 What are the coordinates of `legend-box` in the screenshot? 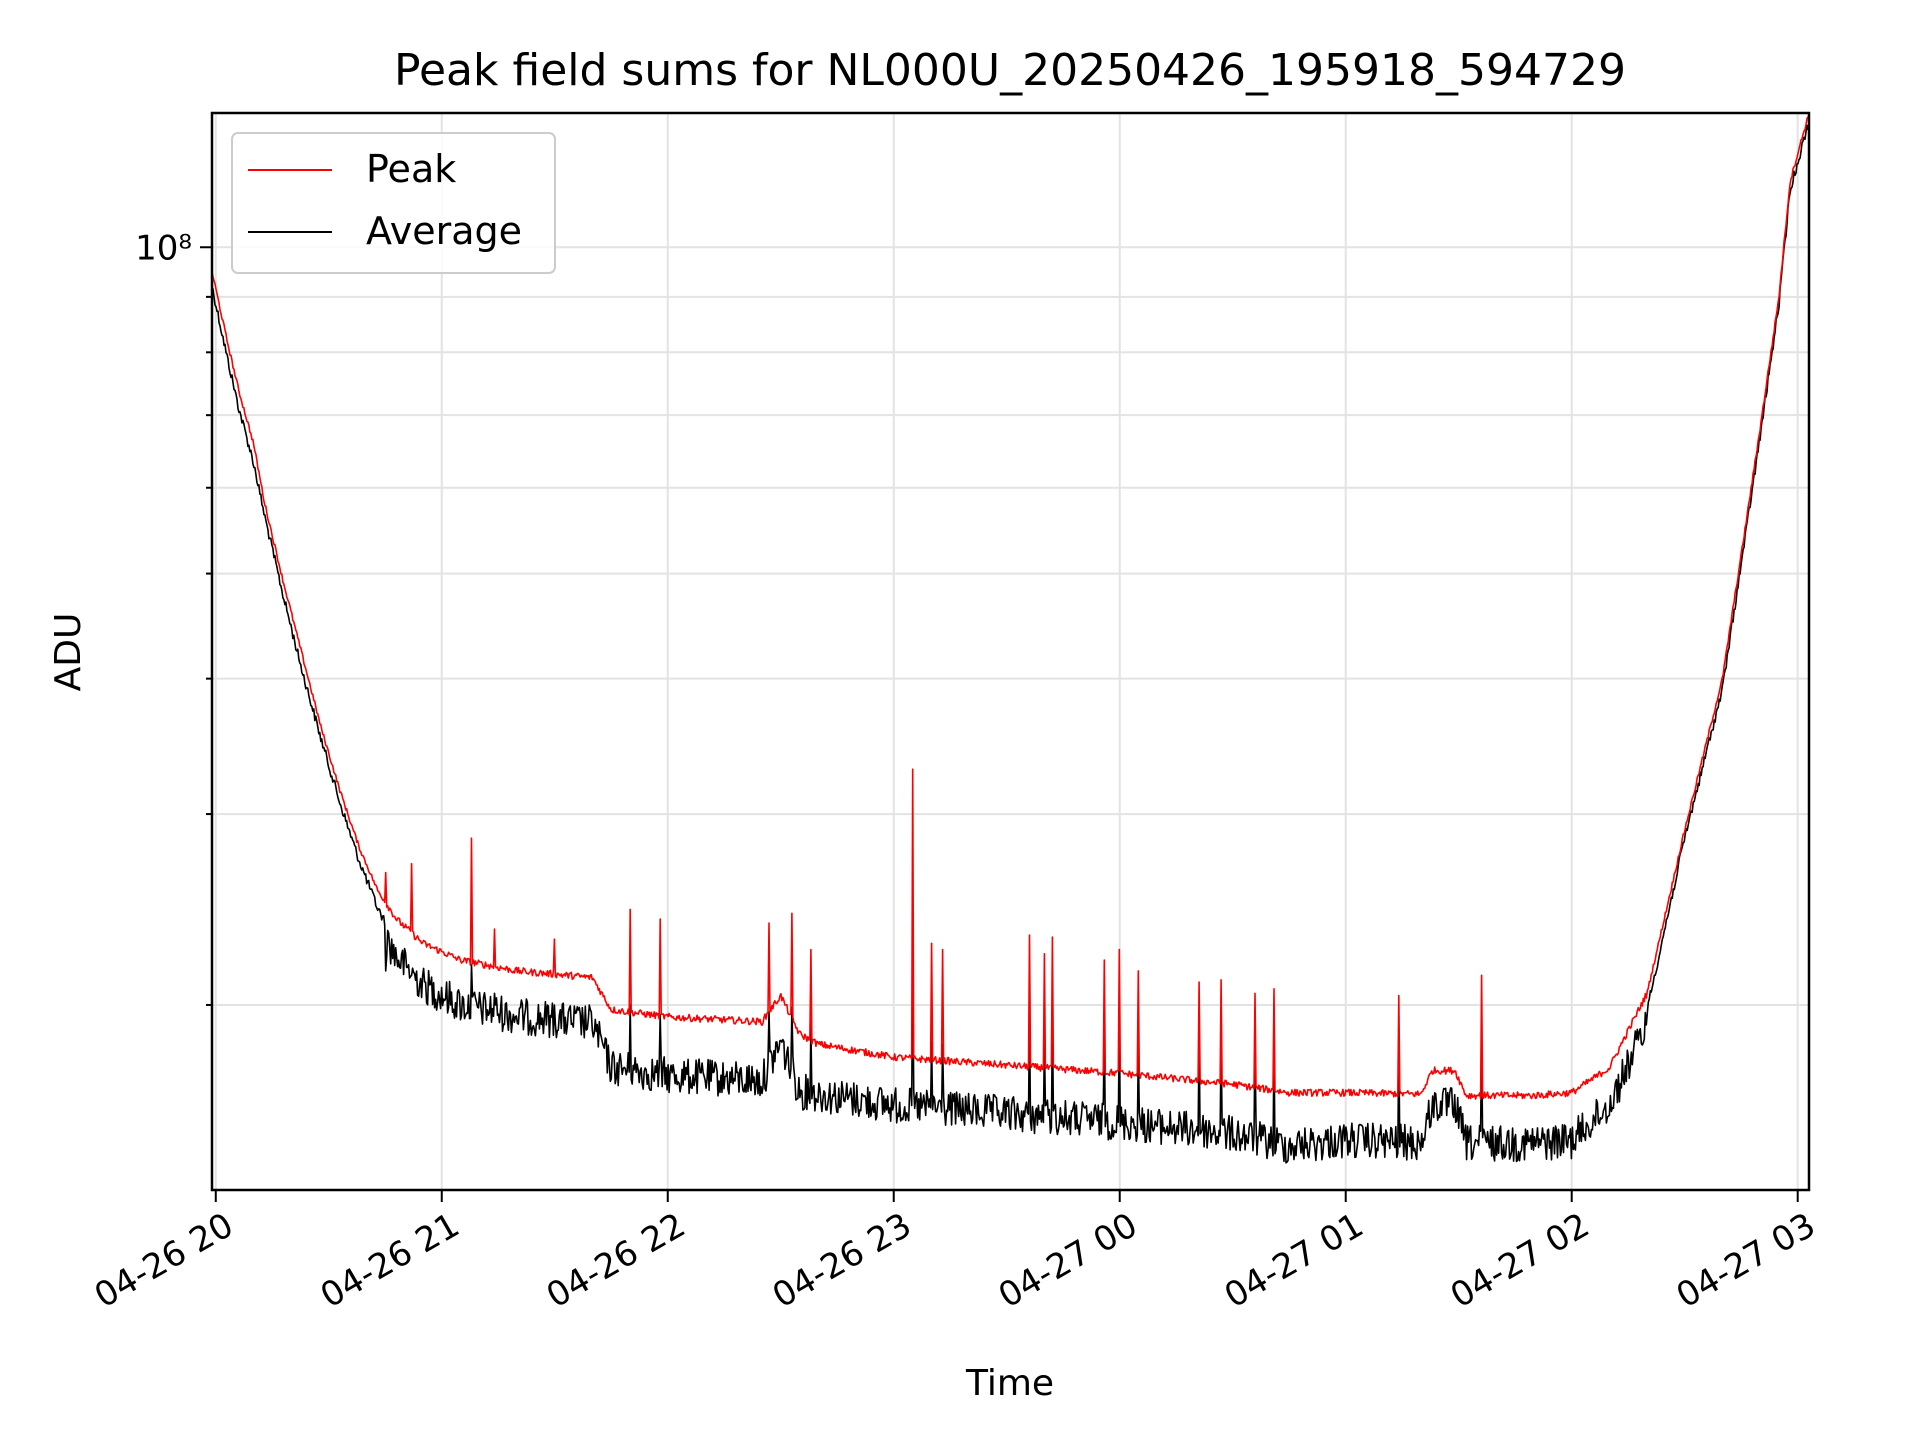 It's located at (393, 203).